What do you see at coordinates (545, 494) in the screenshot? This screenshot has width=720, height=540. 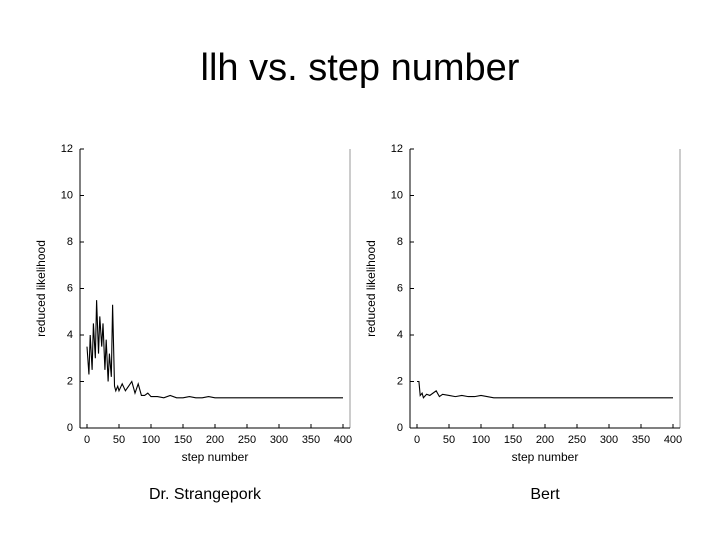 I see `chart-caption: Bert` at bounding box center [545, 494].